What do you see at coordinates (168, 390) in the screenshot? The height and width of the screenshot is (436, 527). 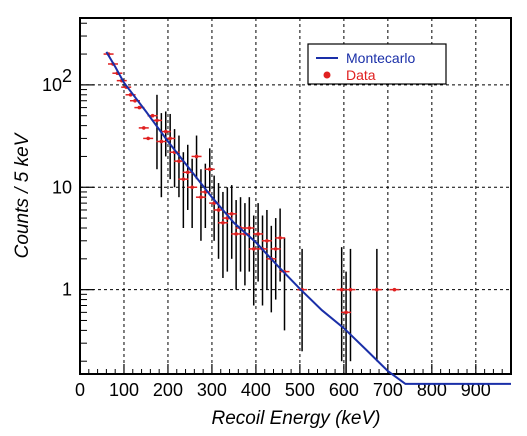 I see `x-tick-label: 200` at bounding box center [168, 390].